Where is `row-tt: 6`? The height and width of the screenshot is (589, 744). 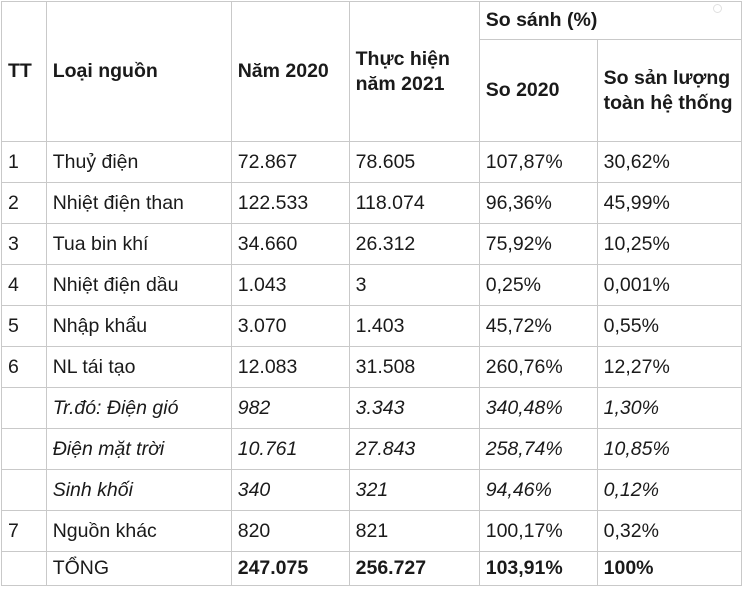 row-tt: 6 is located at coordinates (24, 367).